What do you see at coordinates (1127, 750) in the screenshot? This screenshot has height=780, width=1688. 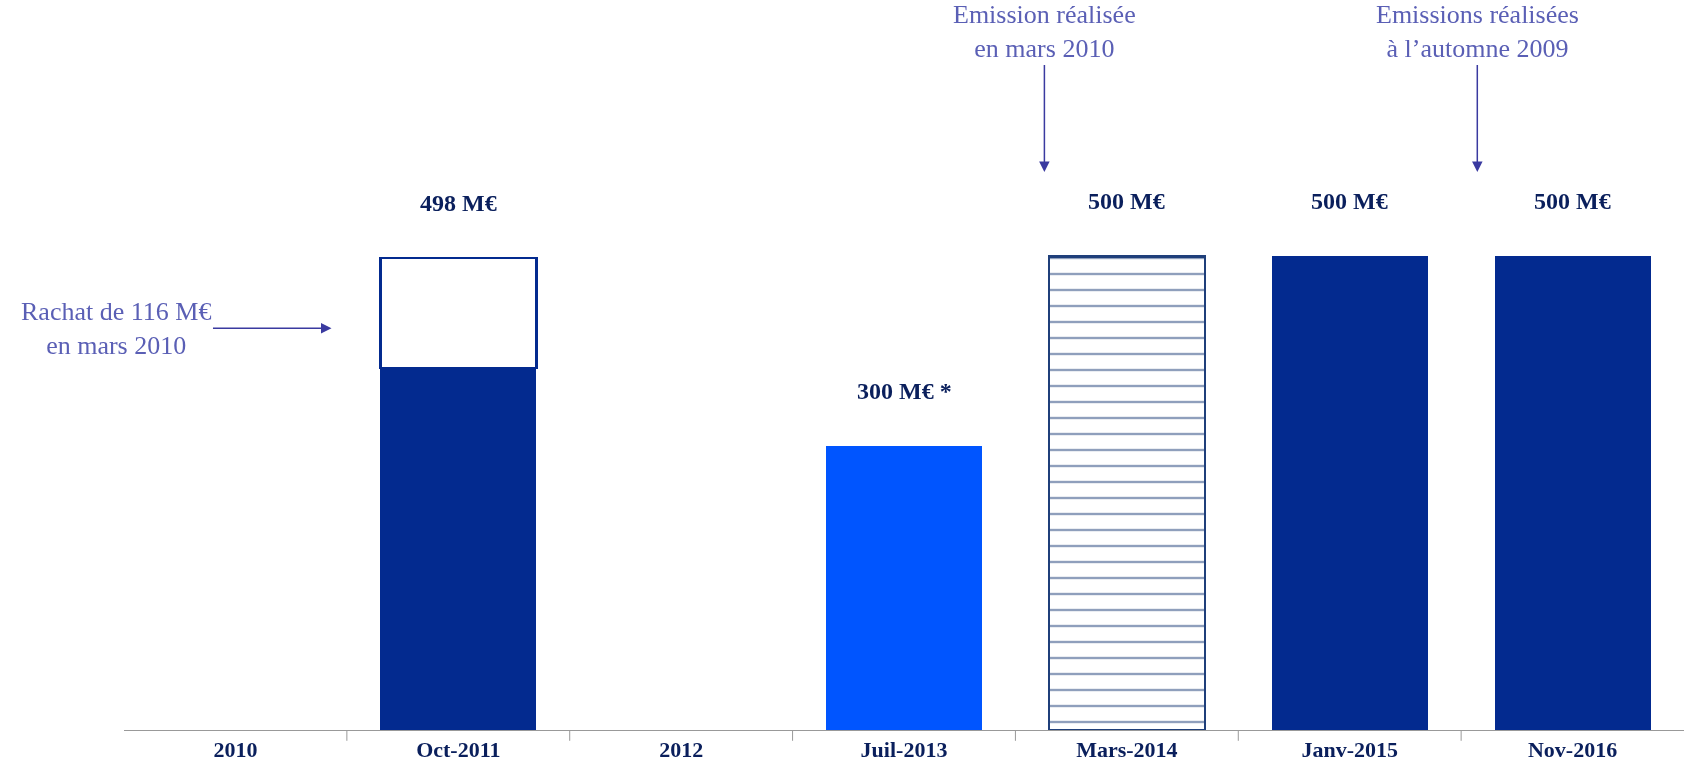 I see `x-tick-label: Mars-2014` at bounding box center [1127, 750].